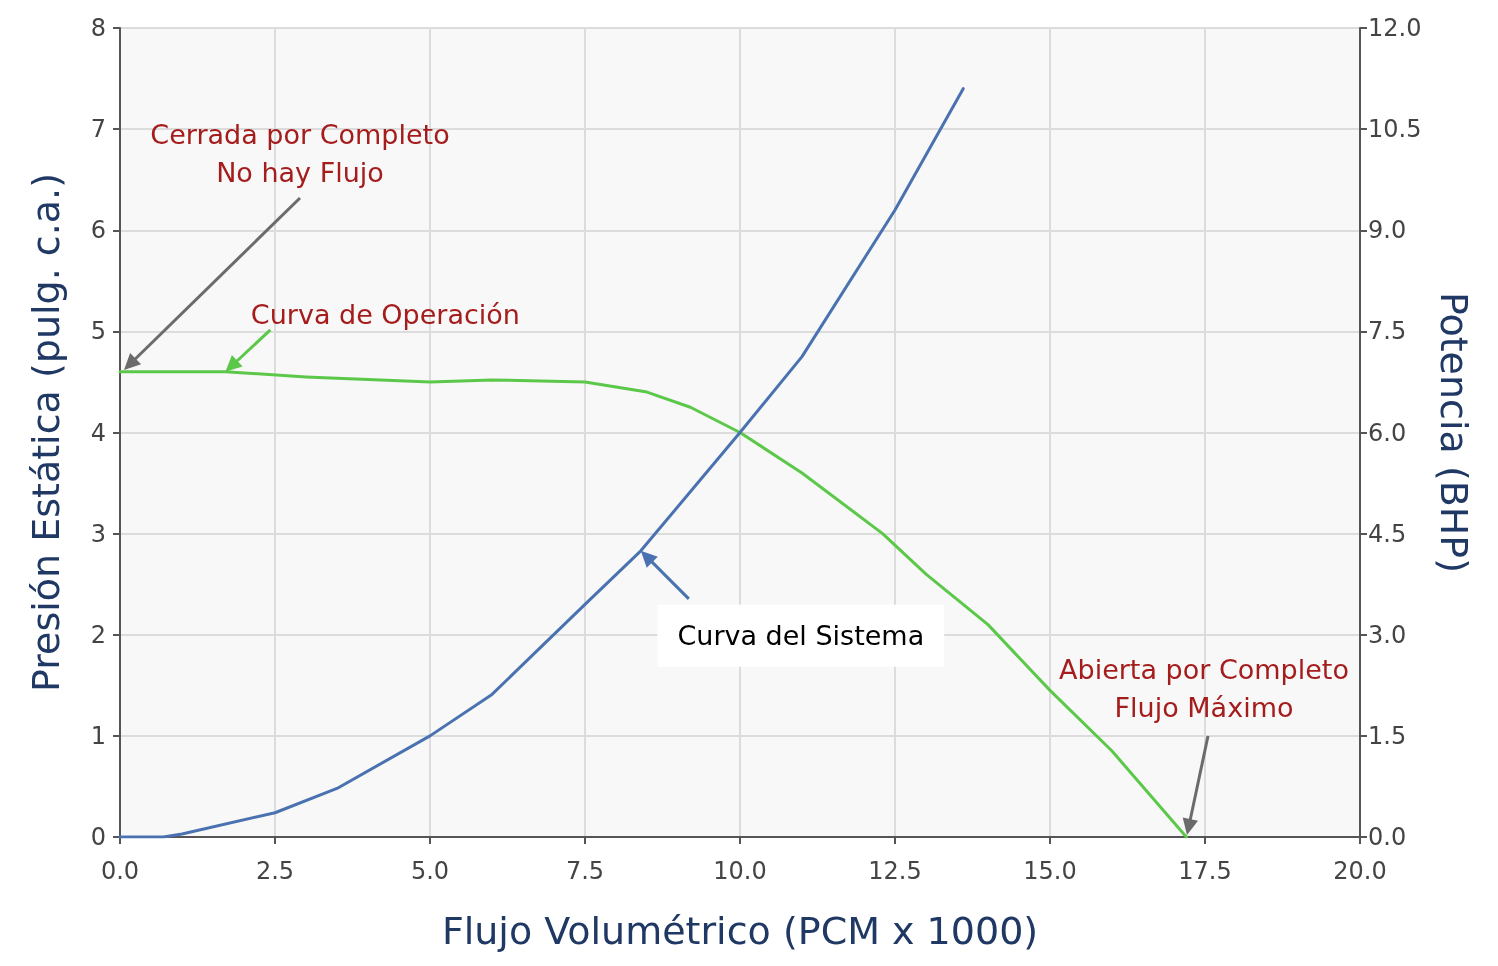 This screenshot has height=966, width=1498. I want to click on x-tick-label: 15.0, so click(1050, 871).